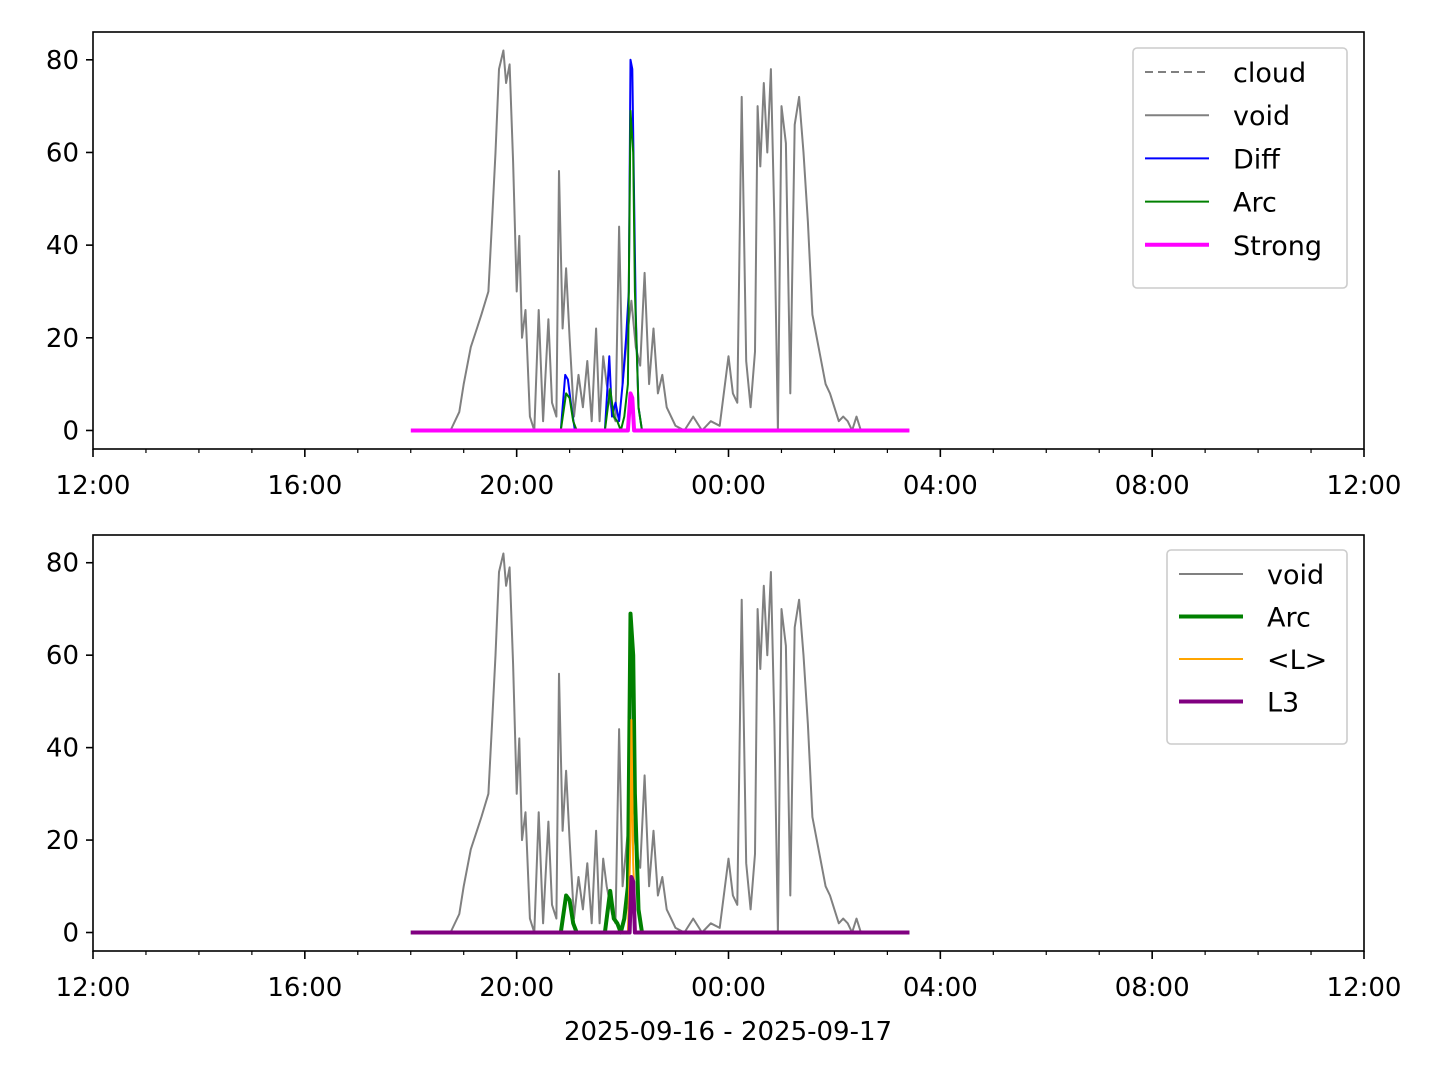  Describe the element at coordinates (1283, 703) in the screenshot. I see `legend-label: L3` at that location.